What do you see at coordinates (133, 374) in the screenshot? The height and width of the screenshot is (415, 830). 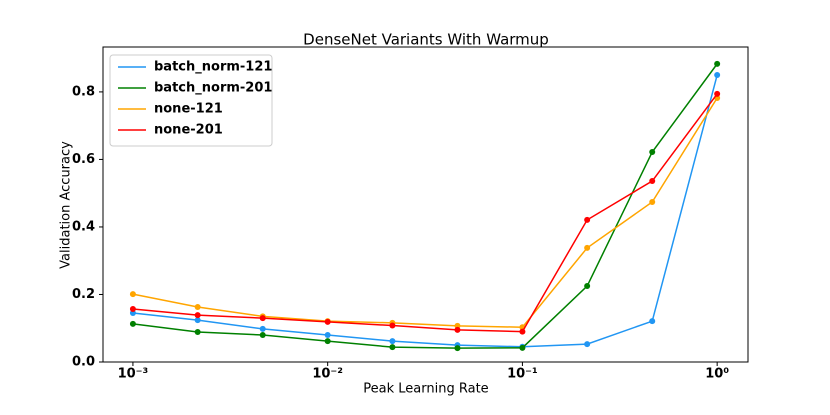 I see `x-tick-label: 10⁻³` at bounding box center [133, 374].